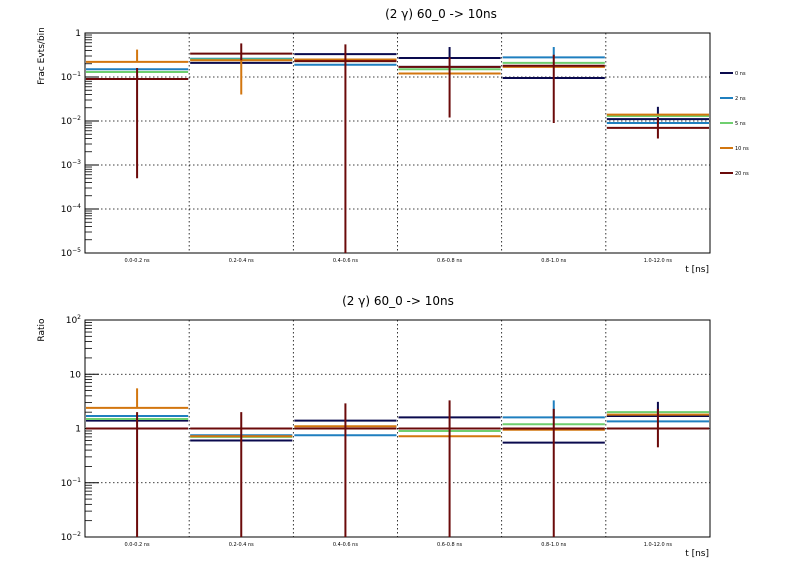  Describe the element at coordinates (740, 124) in the screenshot. I see `legend-label: 5 ns` at that location.